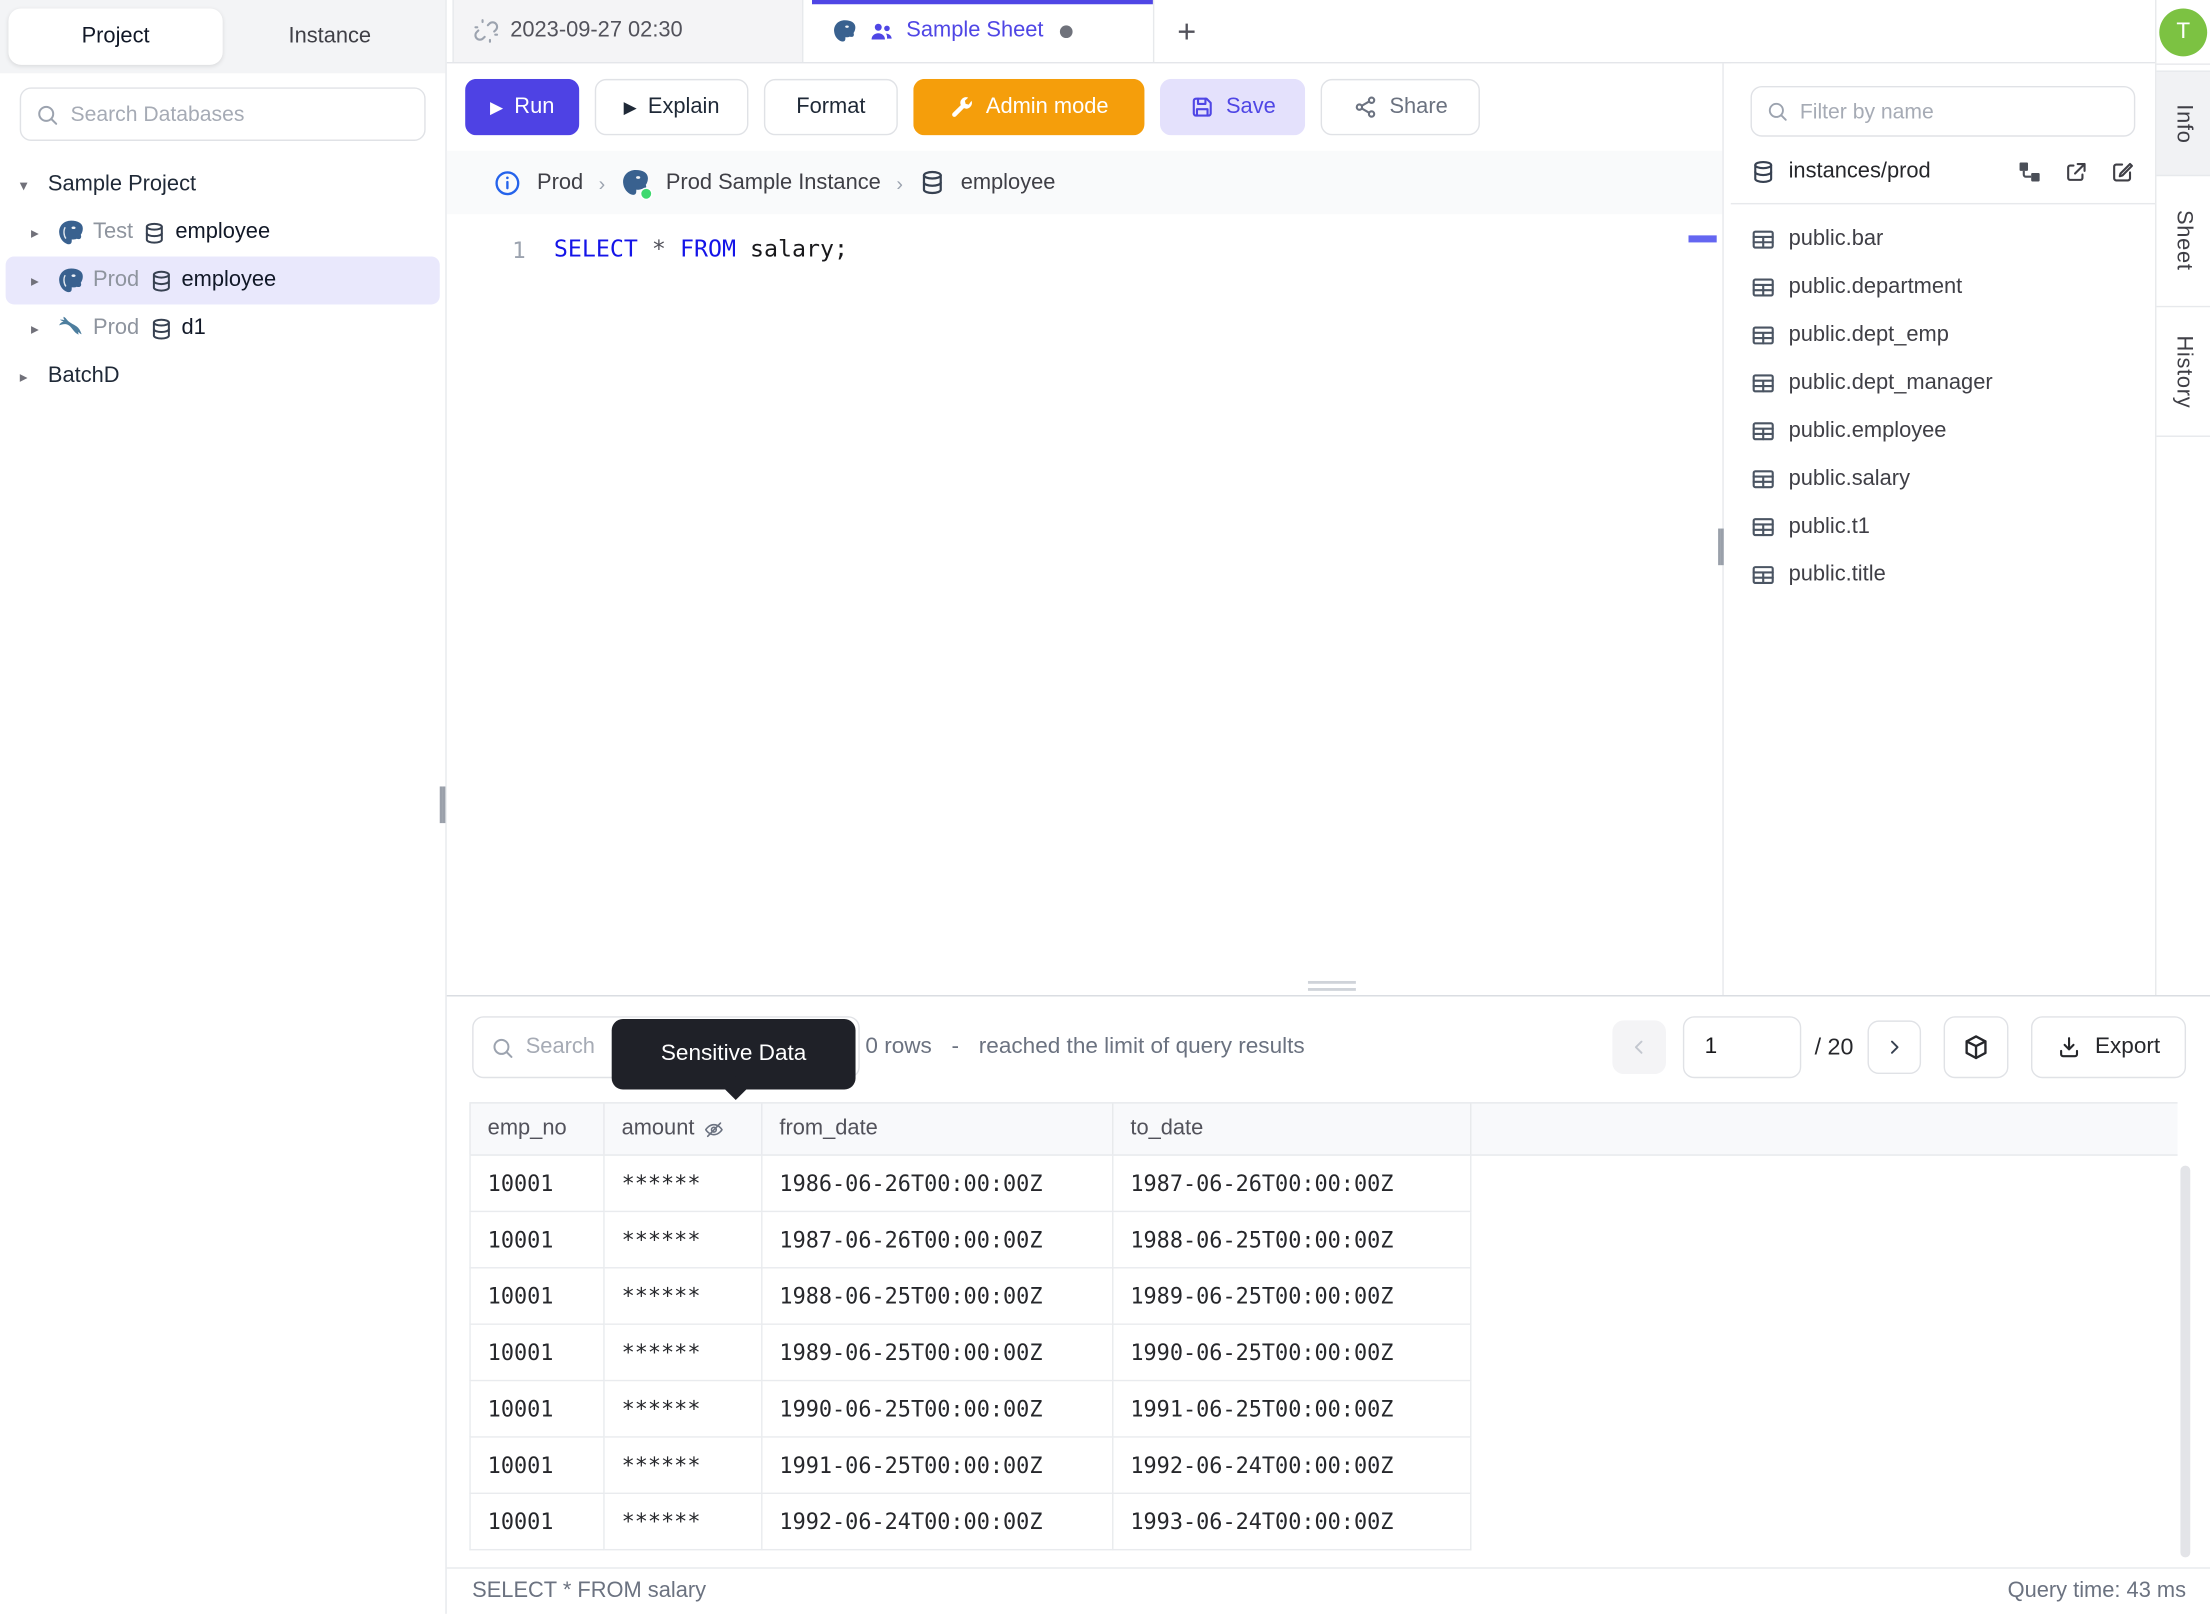 This screenshot has height=1614, width=2210. What do you see at coordinates (1943, 479) in the screenshot?
I see `table-list-item: public.salary` at bounding box center [1943, 479].